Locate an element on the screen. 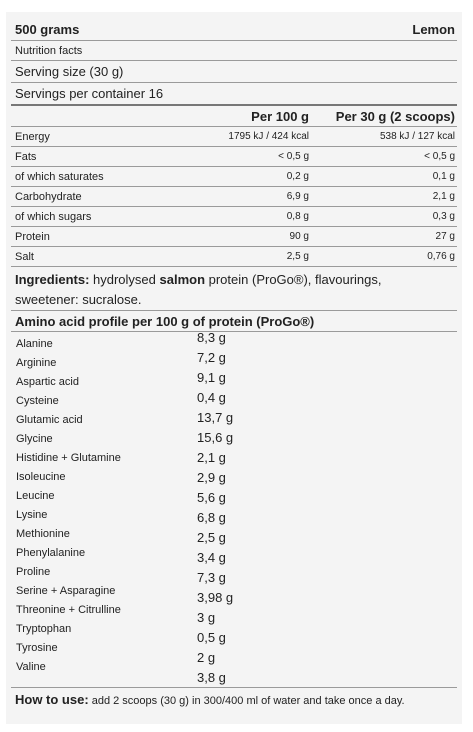 The width and height of the screenshot is (473, 732). amino-value: 2,9 g is located at coordinates (211, 477).